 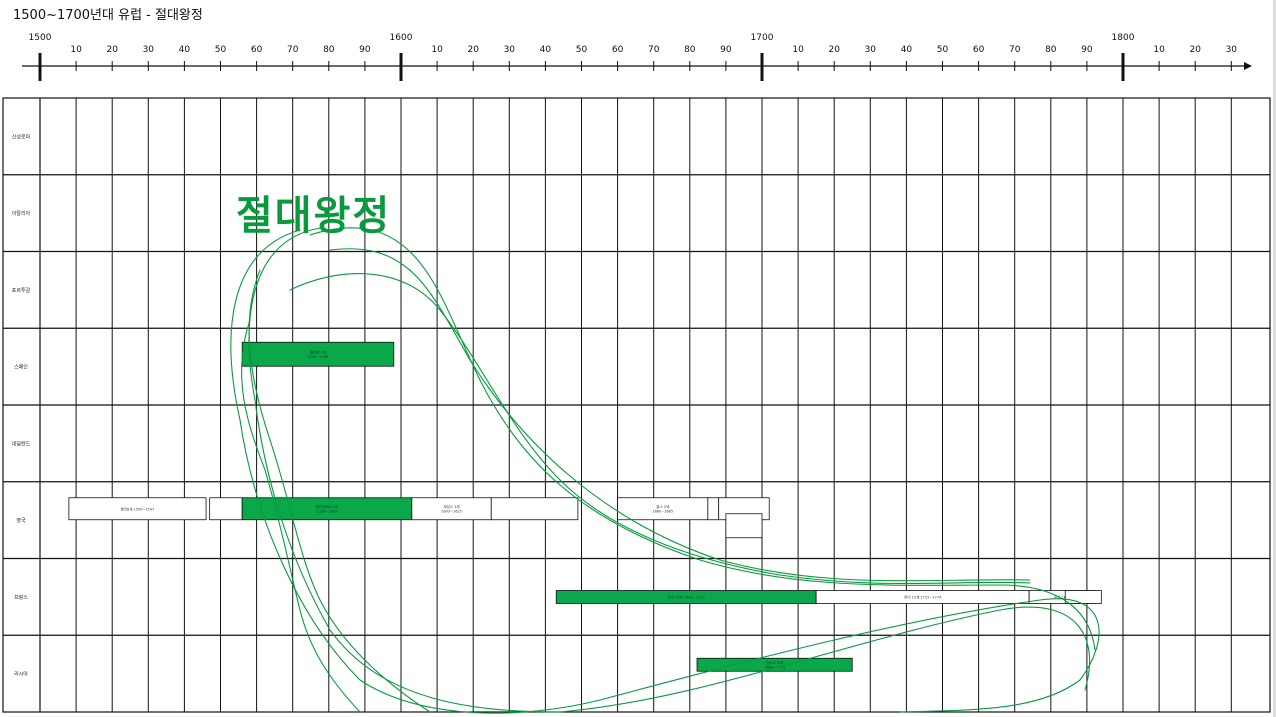 What do you see at coordinates (40, 38) in the screenshot?
I see `century-label: 1500` at bounding box center [40, 38].